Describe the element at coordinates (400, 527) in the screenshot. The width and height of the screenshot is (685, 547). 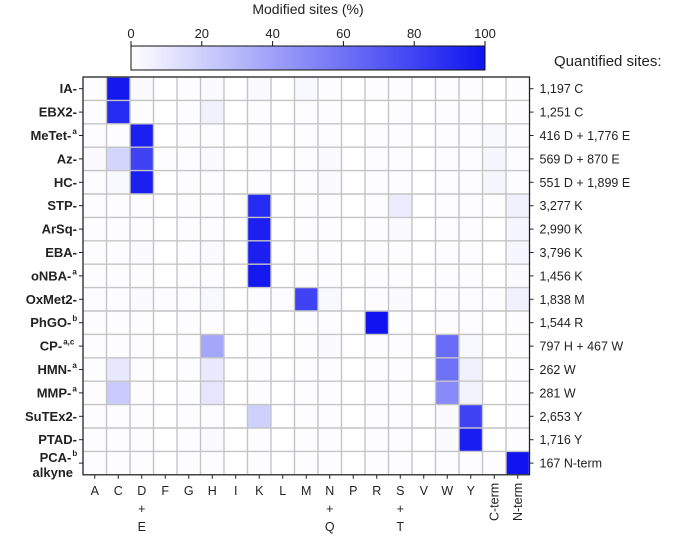
I see `column-sublabel: T` at that location.